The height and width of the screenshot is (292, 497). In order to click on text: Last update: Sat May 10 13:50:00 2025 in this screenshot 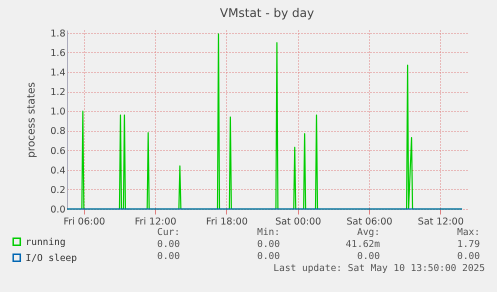, I will do `click(379, 268)`.